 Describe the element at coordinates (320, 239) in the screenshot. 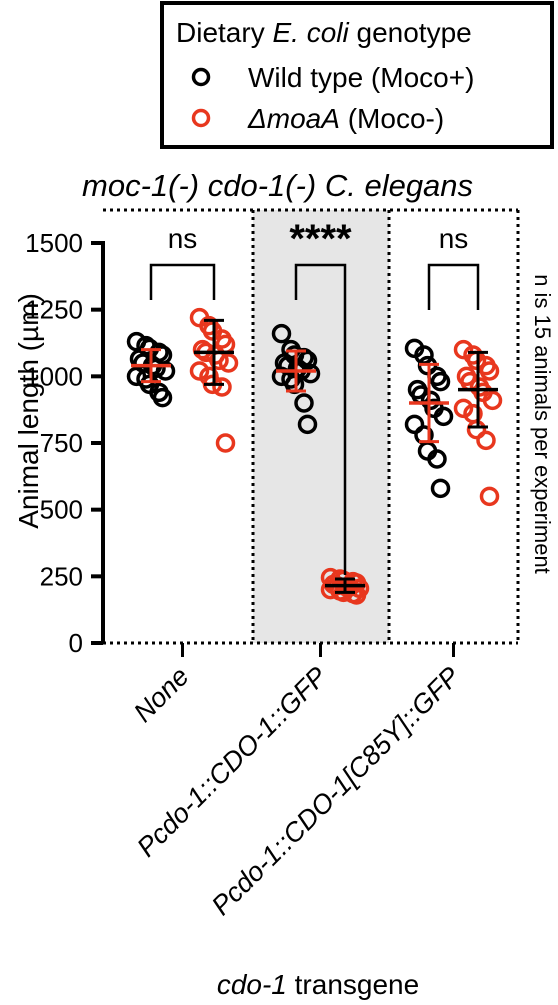

I see `significance-label: ****` at that location.